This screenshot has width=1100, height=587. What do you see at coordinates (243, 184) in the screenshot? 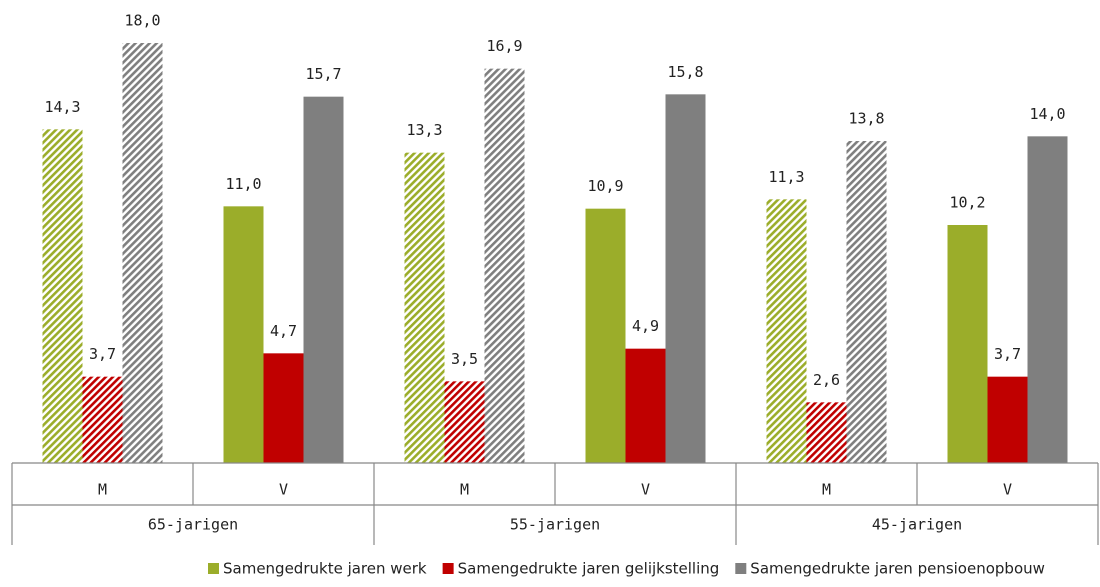
I see `data-label: 11,0` at bounding box center [243, 184].